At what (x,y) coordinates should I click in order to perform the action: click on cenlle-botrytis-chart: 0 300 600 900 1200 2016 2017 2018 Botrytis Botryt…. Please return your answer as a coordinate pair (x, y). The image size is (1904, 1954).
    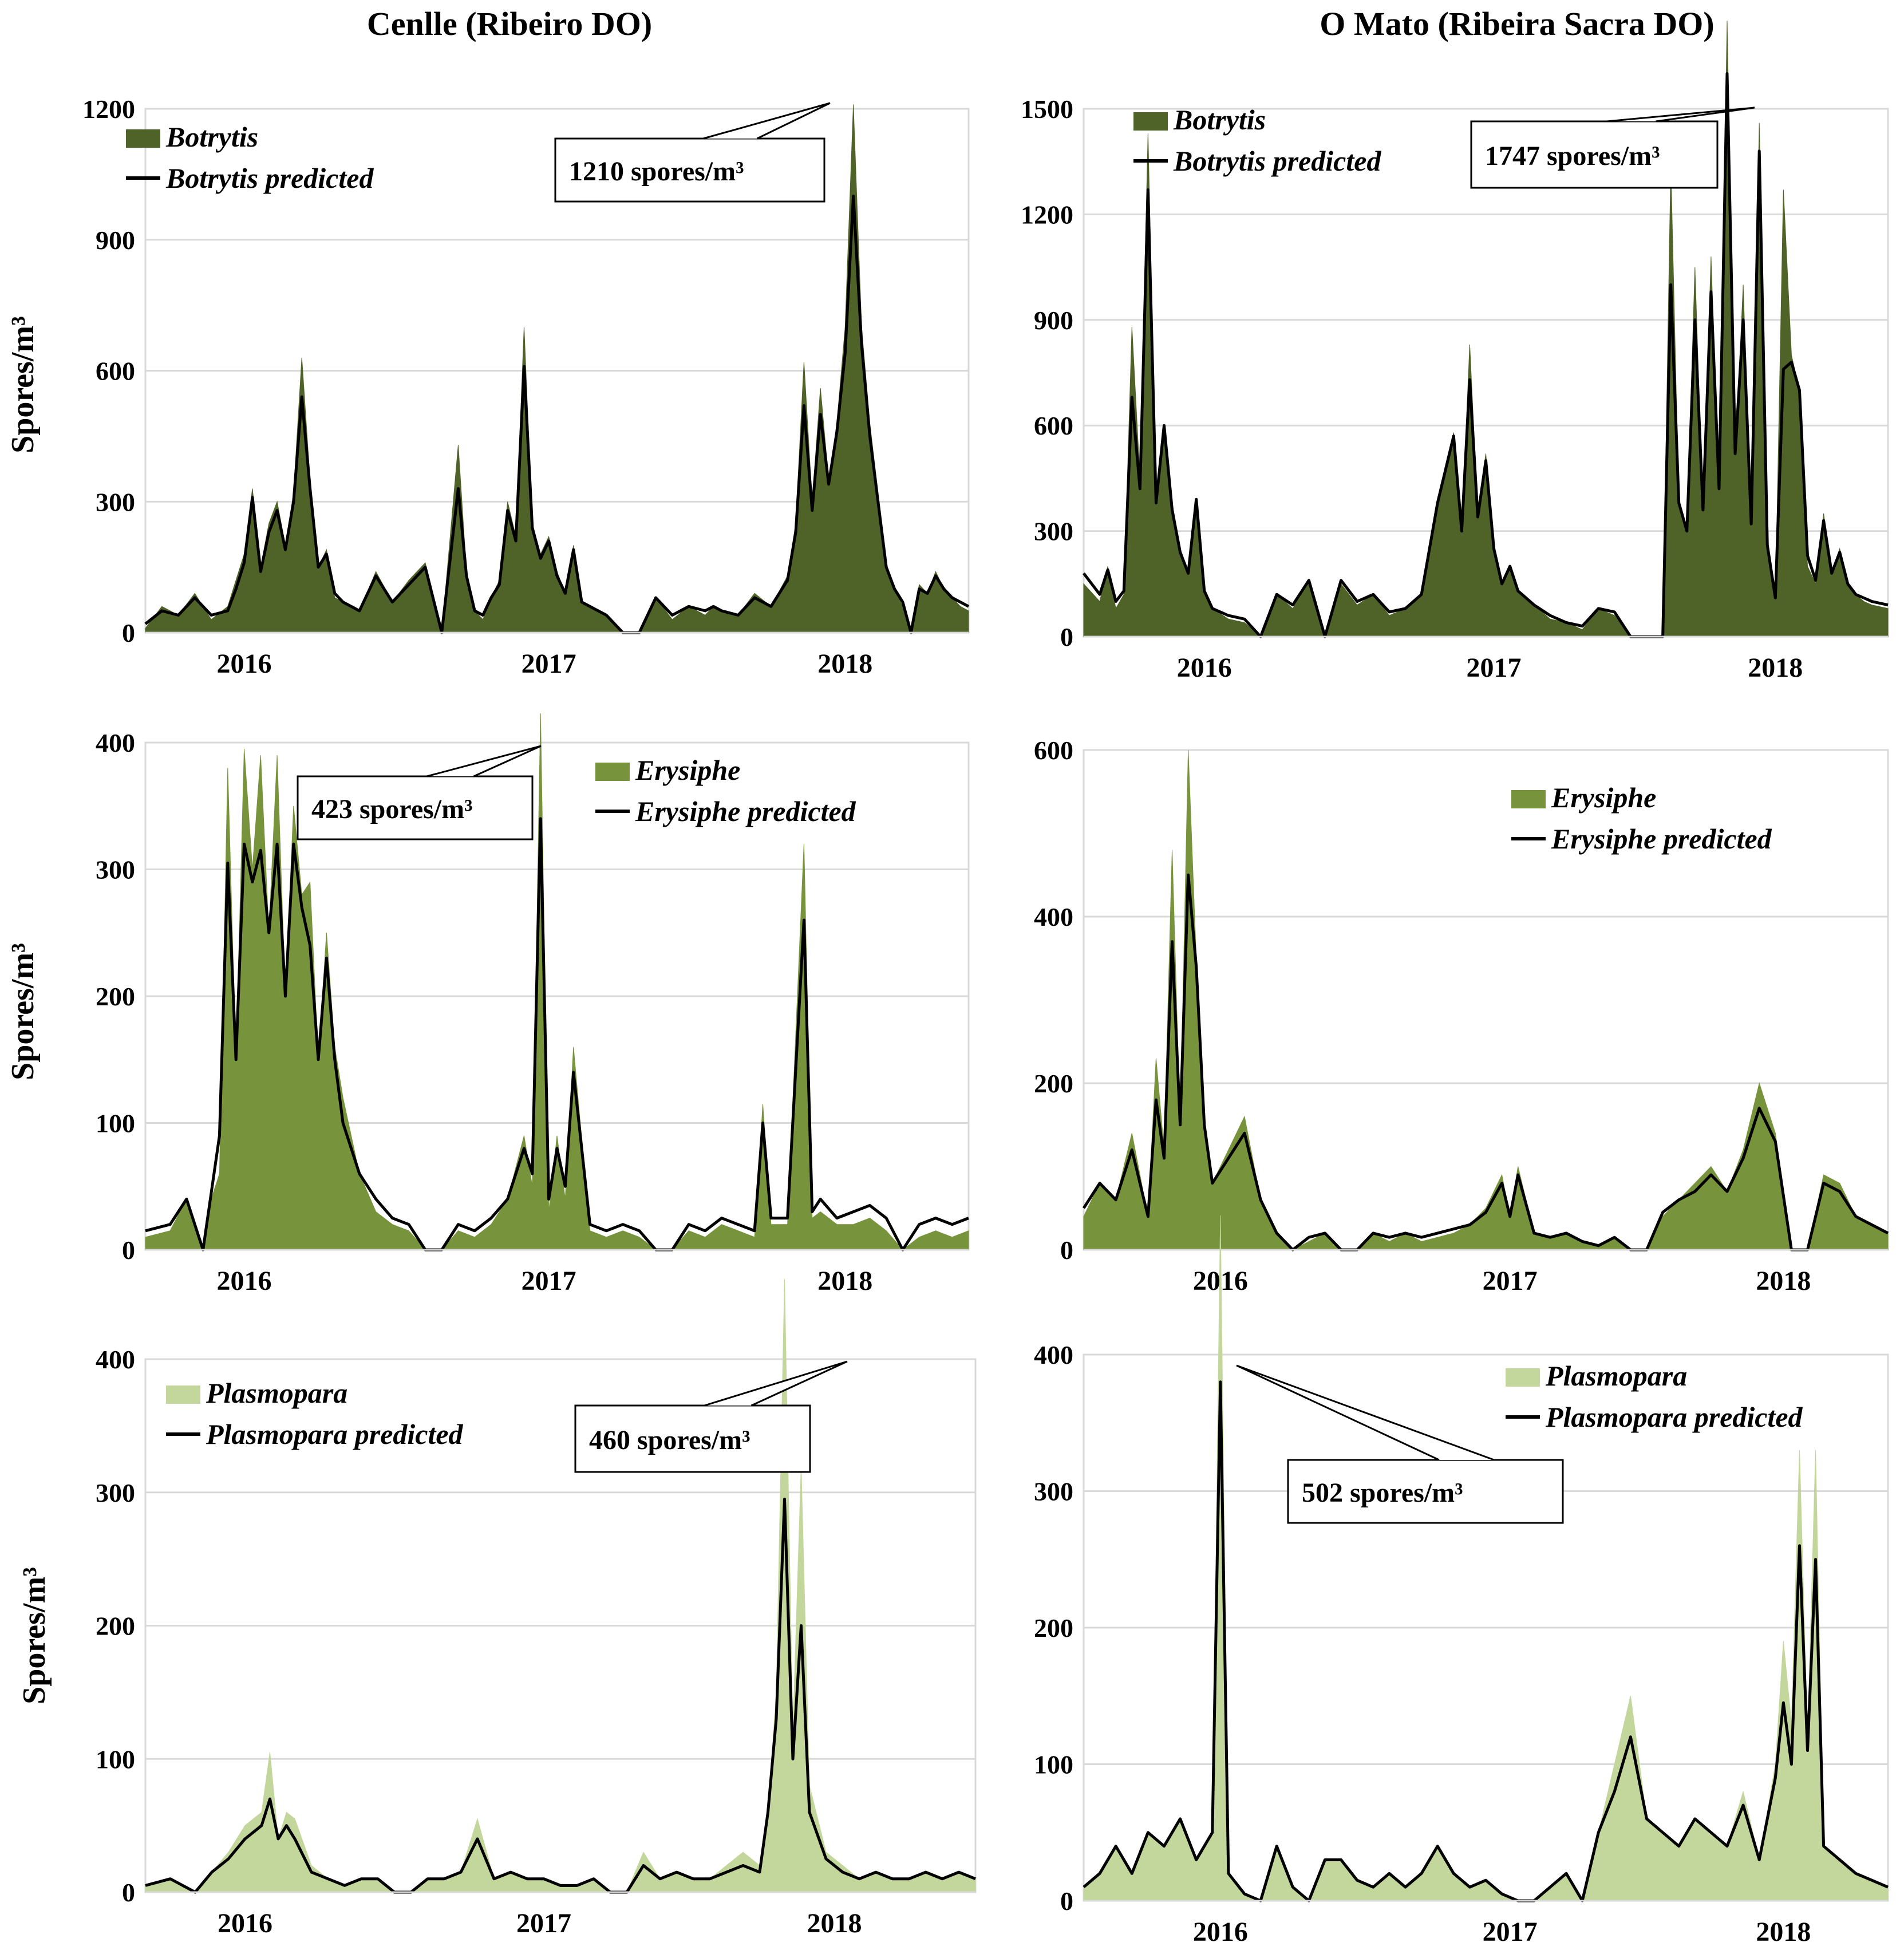
    Looking at the image, I should click on (526, 386).